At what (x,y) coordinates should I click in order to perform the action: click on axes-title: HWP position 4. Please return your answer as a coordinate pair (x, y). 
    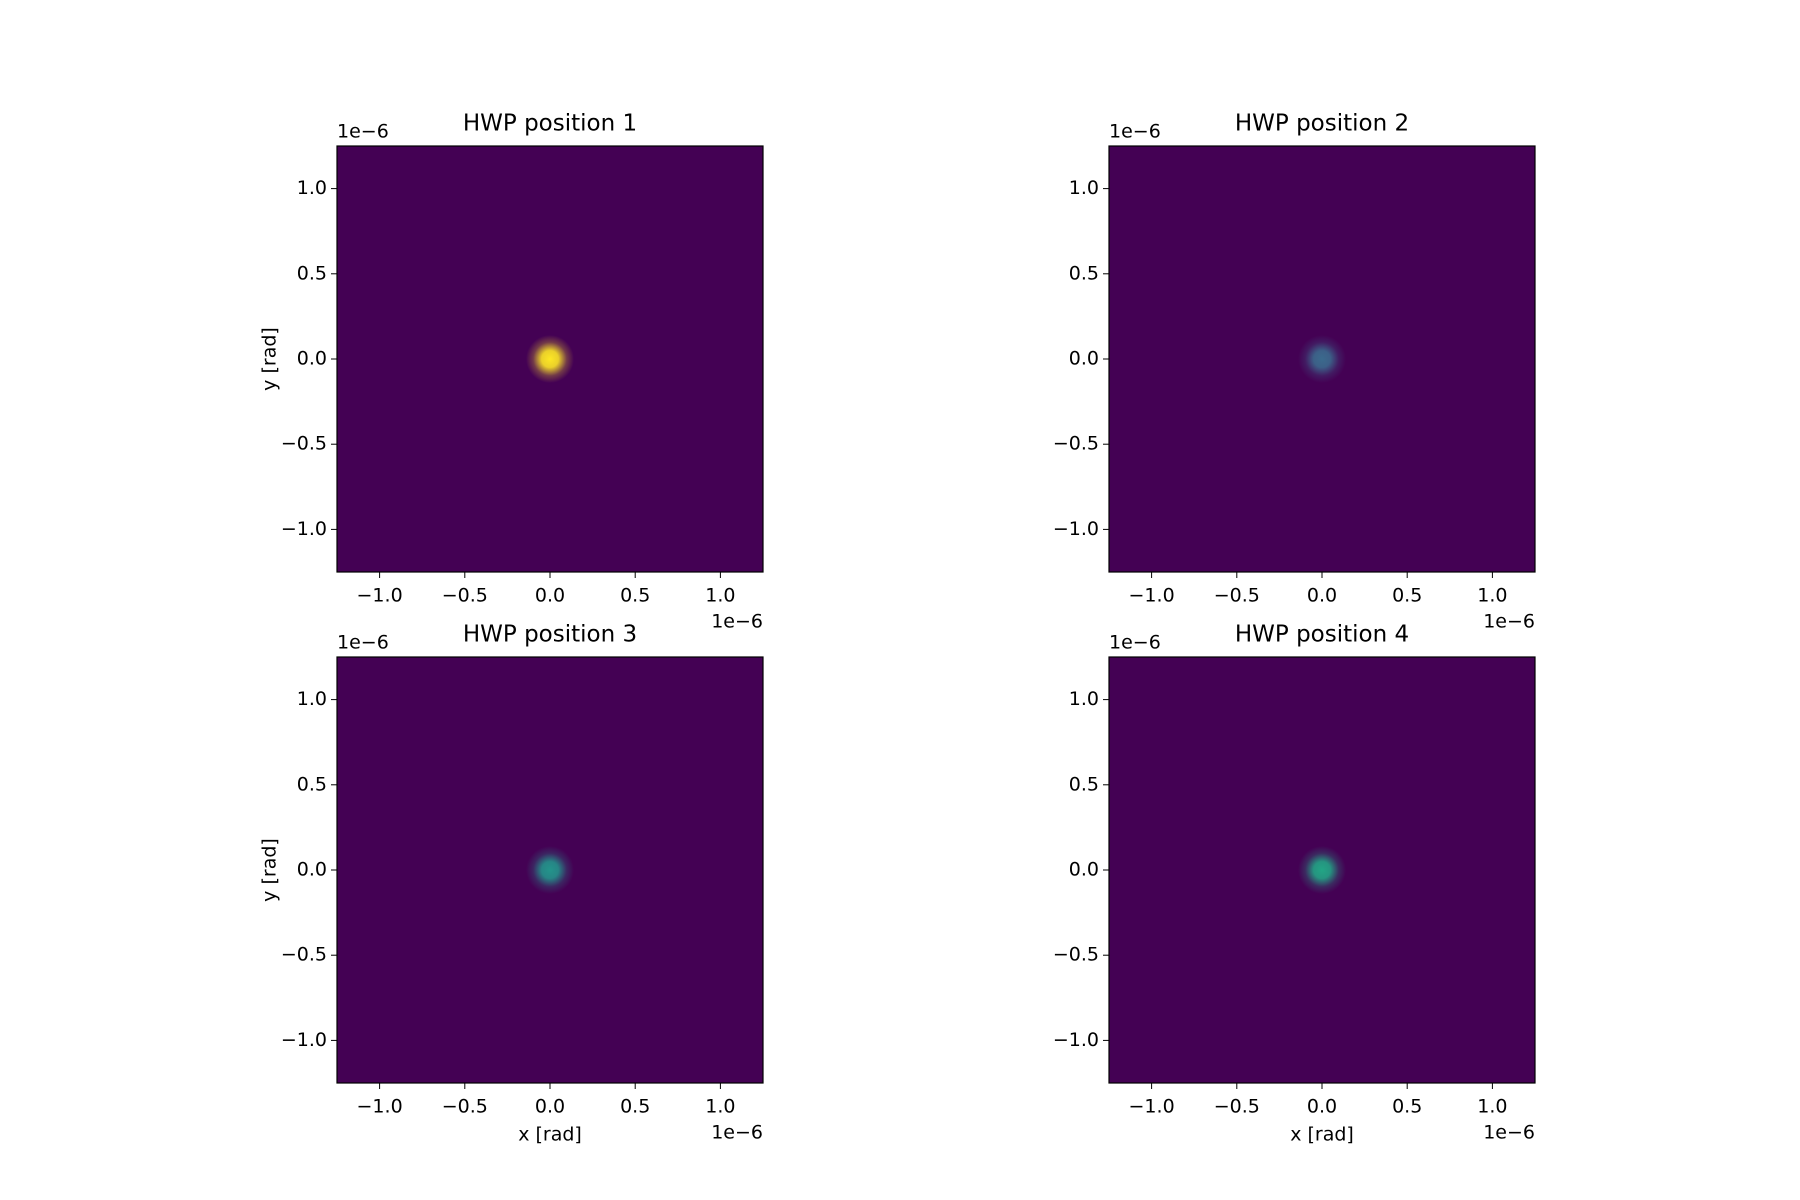
    Looking at the image, I should click on (1322, 635).